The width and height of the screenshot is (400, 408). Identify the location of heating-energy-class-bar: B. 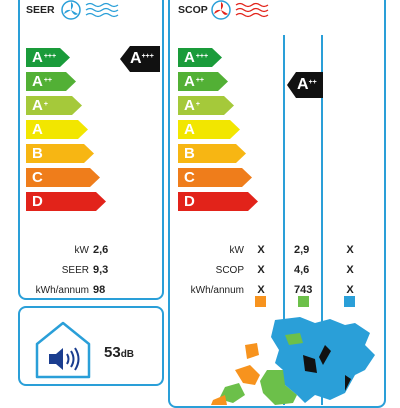
(212, 153).